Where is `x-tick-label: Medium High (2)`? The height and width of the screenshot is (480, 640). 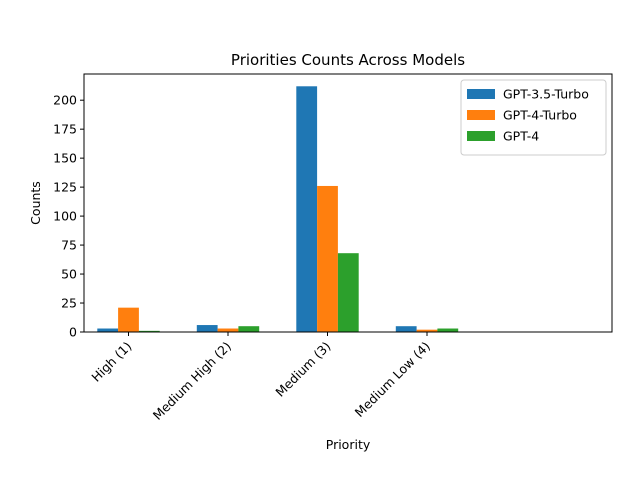 x-tick-label: Medium High (2) is located at coordinates (192, 381).